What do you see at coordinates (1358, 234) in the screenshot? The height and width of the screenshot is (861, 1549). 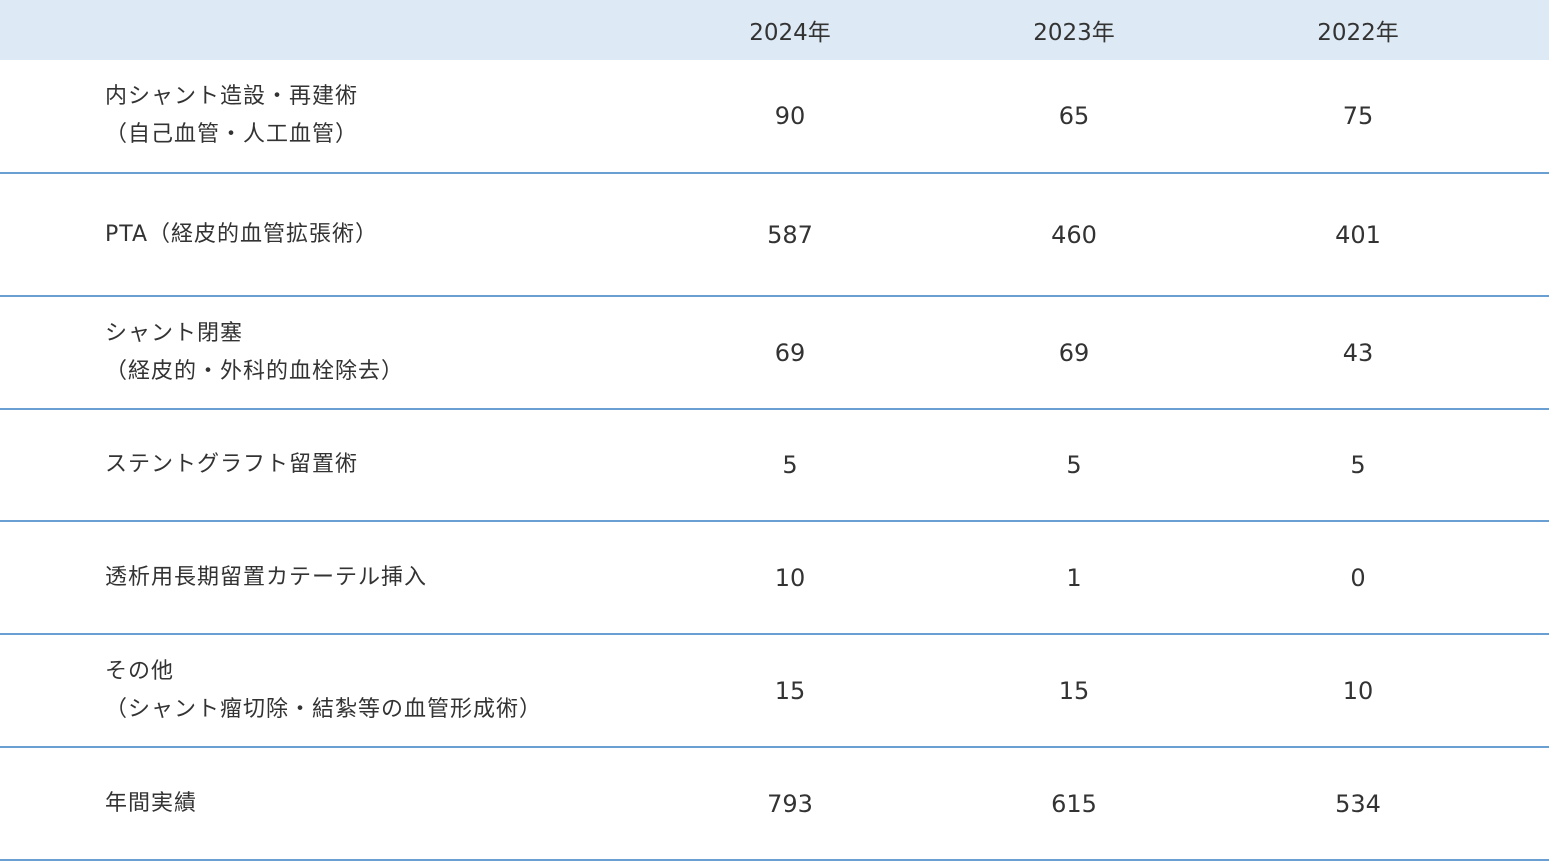 I see `row-value-2022: 401` at bounding box center [1358, 234].